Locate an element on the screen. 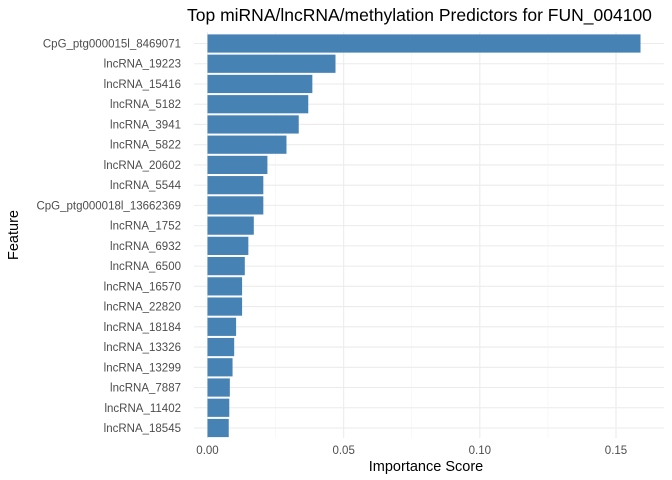 This screenshot has width=672, height=480. y-tick-label: lncRNA_20602 is located at coordinates (142, 166).